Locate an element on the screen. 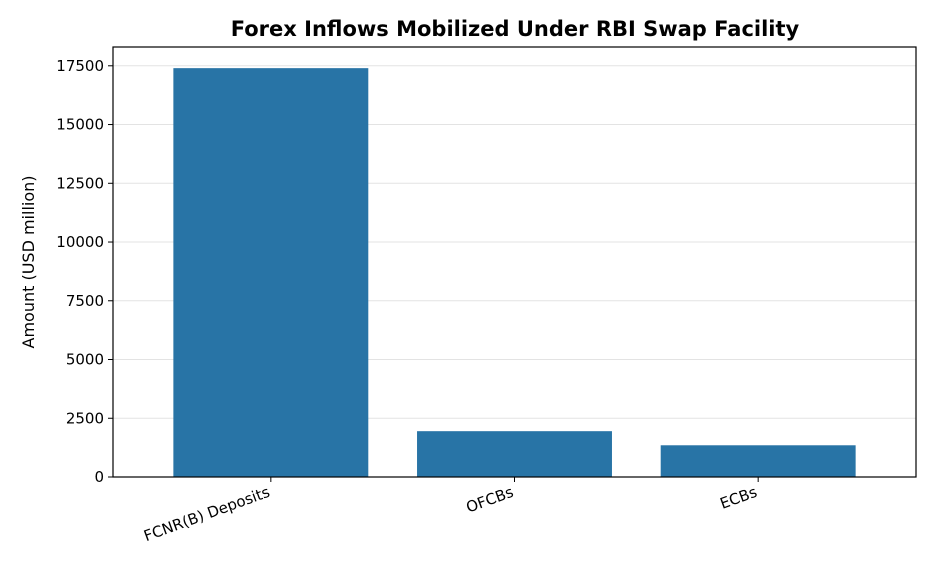 Image resolution: width=936 pixels, height=572 pixels. x-tick-label: OFCBs is located at coordinates (490, 500).